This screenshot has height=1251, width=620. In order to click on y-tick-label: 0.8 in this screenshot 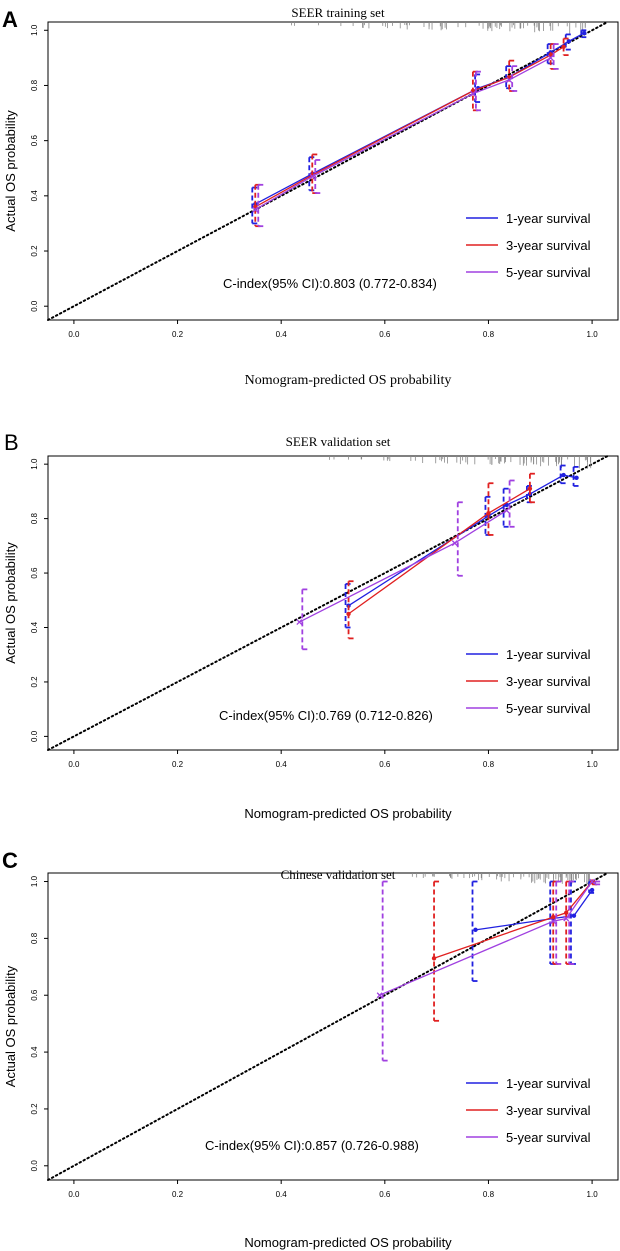, I will do `click(34, 85)`.